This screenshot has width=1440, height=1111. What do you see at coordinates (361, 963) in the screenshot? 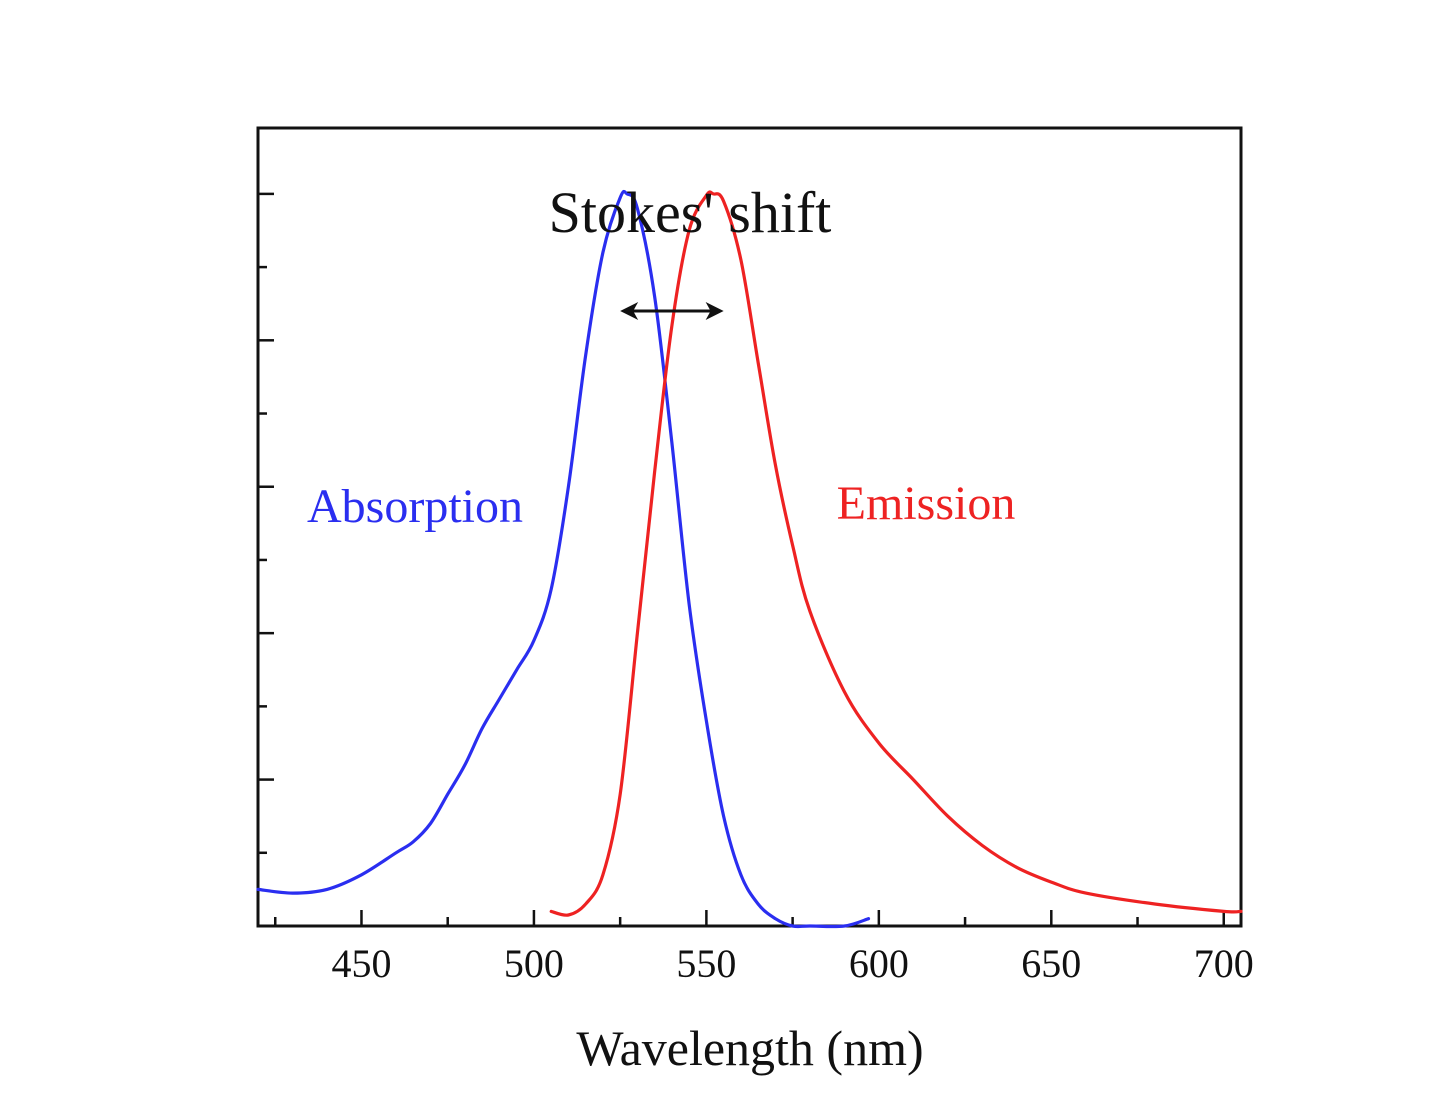
I see `x-tick-label: 450` at bounding box center [361, 963].